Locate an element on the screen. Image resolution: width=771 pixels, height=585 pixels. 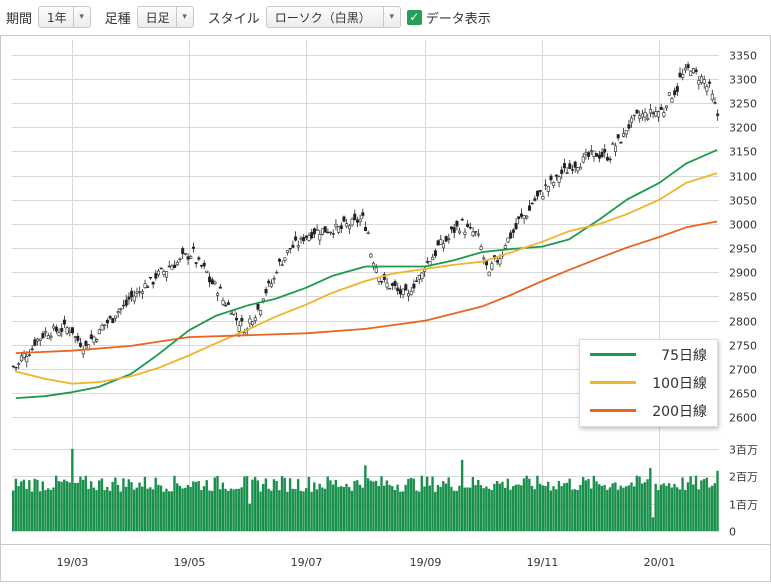
x-tick-label: 19/07 is located at coordinates (307, 562).